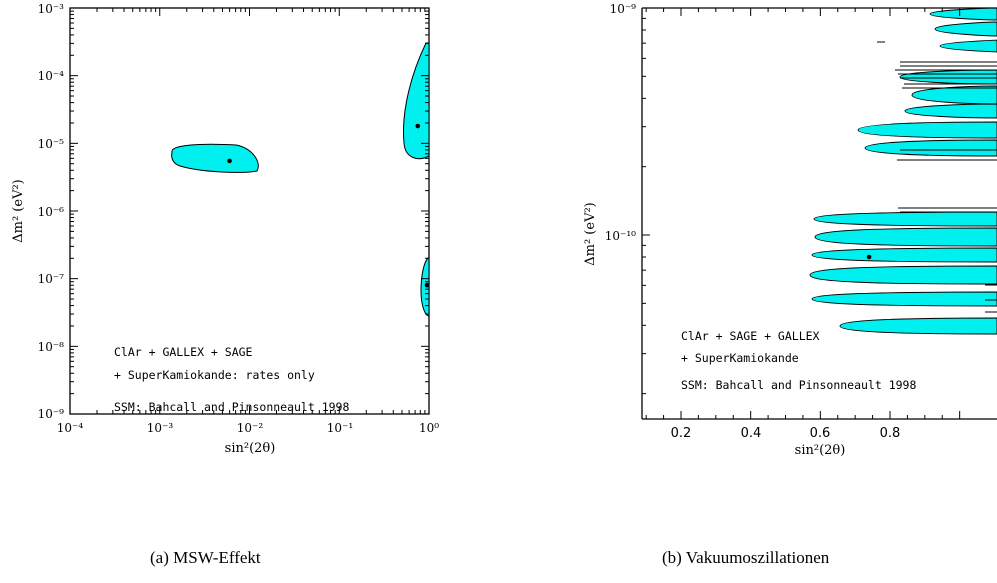 This screenshot has width=997, height=583. I want to click on panel-b-xtick-label: 0.8, so click(890, 433).